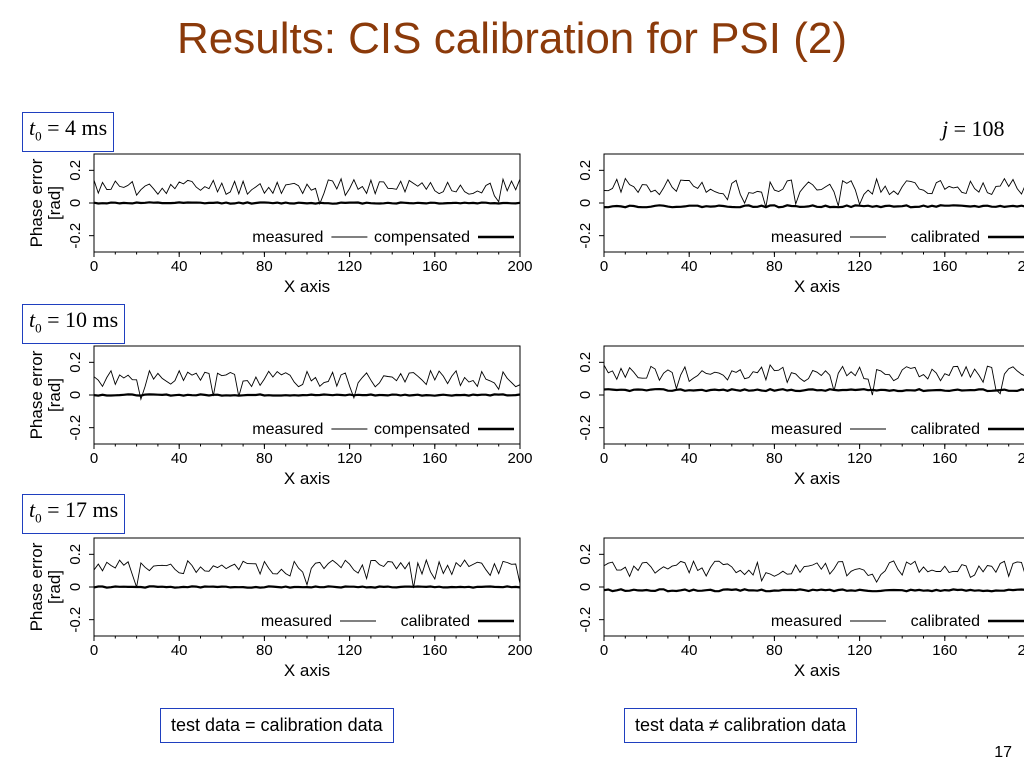 The image size is (1024, 768). Describe the element at coordinates (741, 725) in the screenshot. I see `caption-right: test data ≠ calibration data` at that location.